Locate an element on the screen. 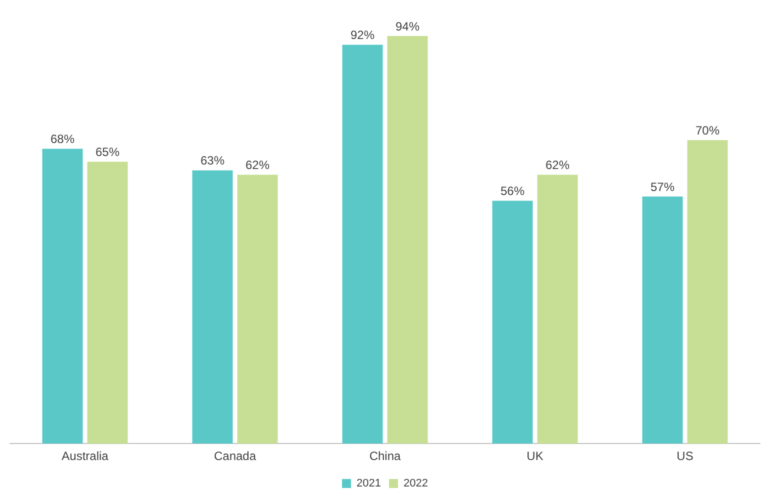 The height and width of the screenshot is (503, 770). x-tick-label: UK is located at coordinates (535, 456).